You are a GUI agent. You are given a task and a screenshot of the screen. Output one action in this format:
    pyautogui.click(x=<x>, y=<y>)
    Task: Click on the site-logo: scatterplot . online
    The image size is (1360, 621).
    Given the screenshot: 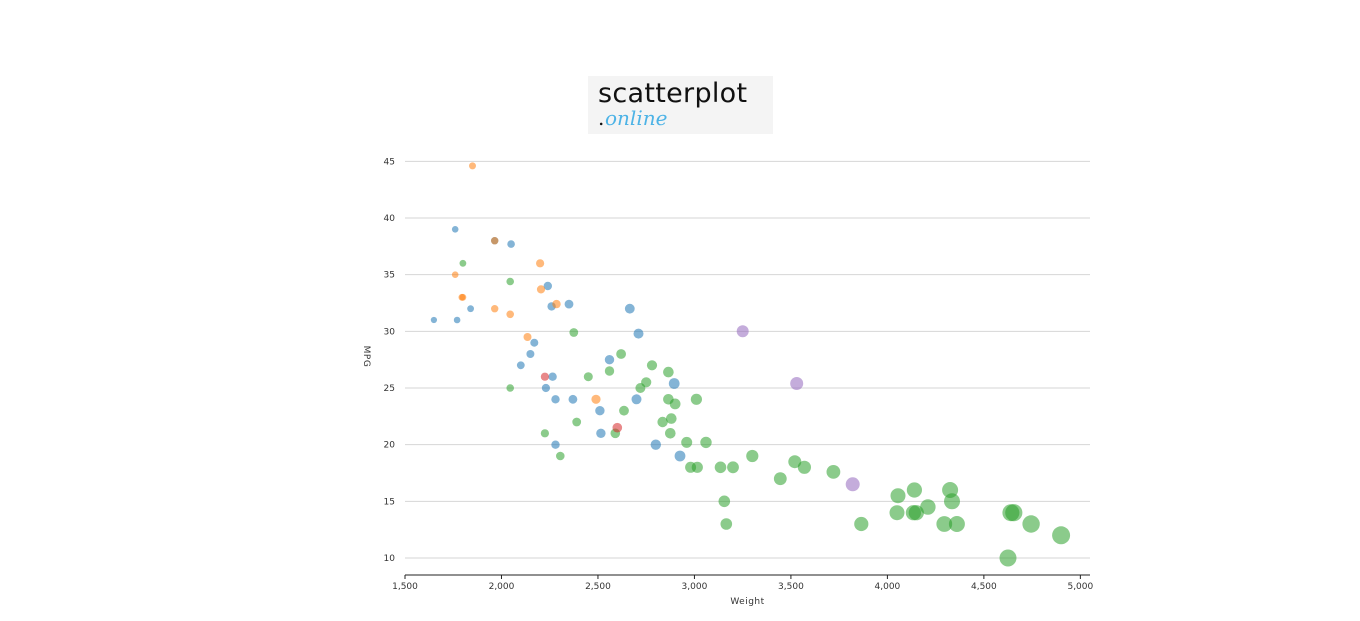 What is the action you would take?
    pyautogui.click(x=680, y=105)
    